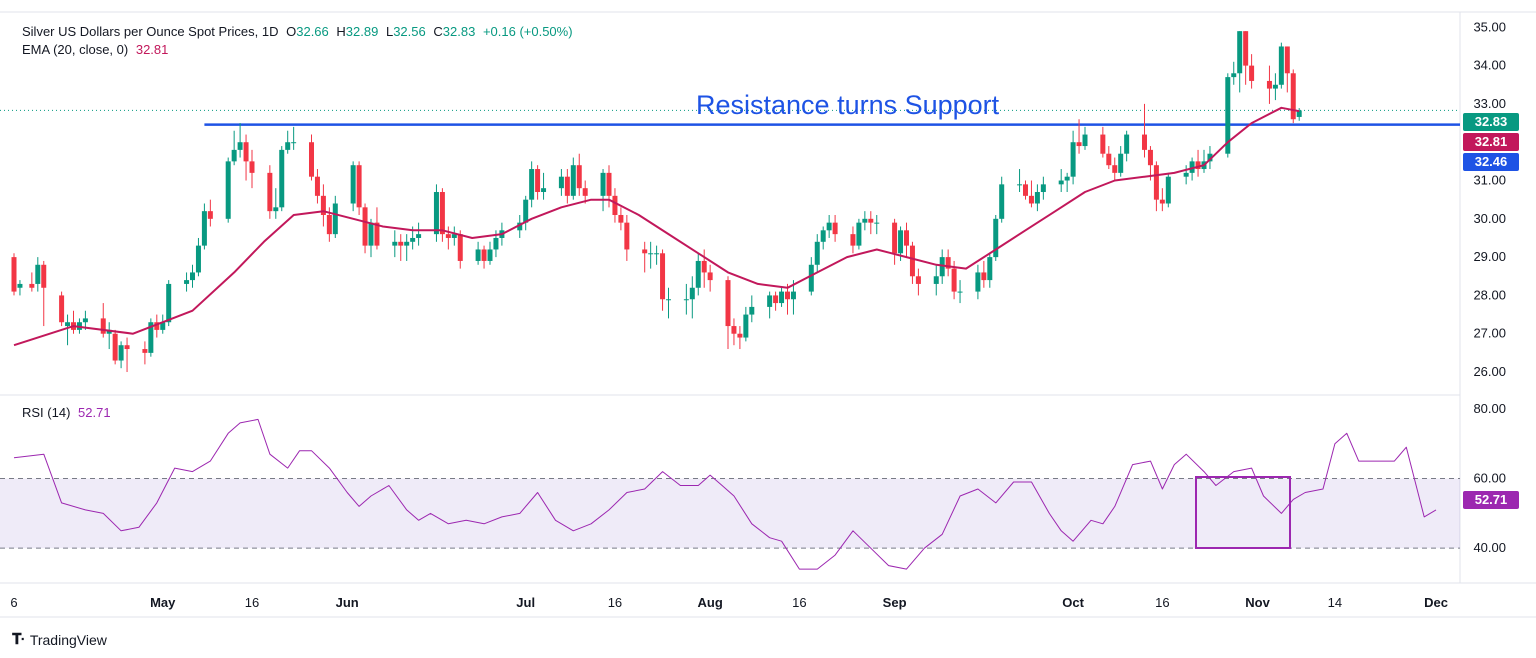 The width and height of the screenshot is (1536, 658). I want to click on x-tick-label: Oct, so click(1073, 602).